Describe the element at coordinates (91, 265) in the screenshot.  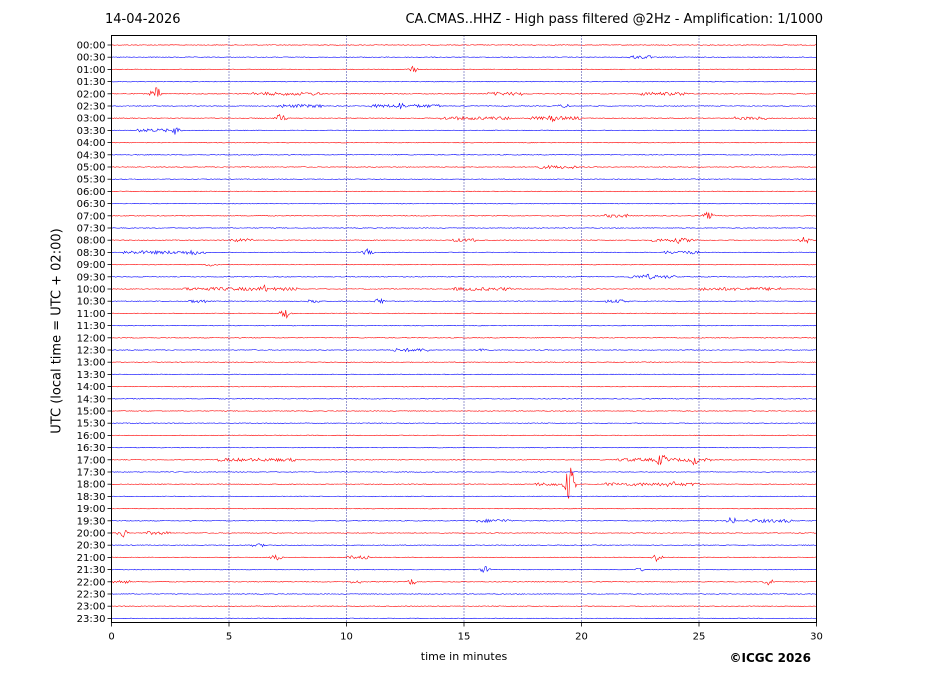
I see `y-tick-label: 09:00` at that location.